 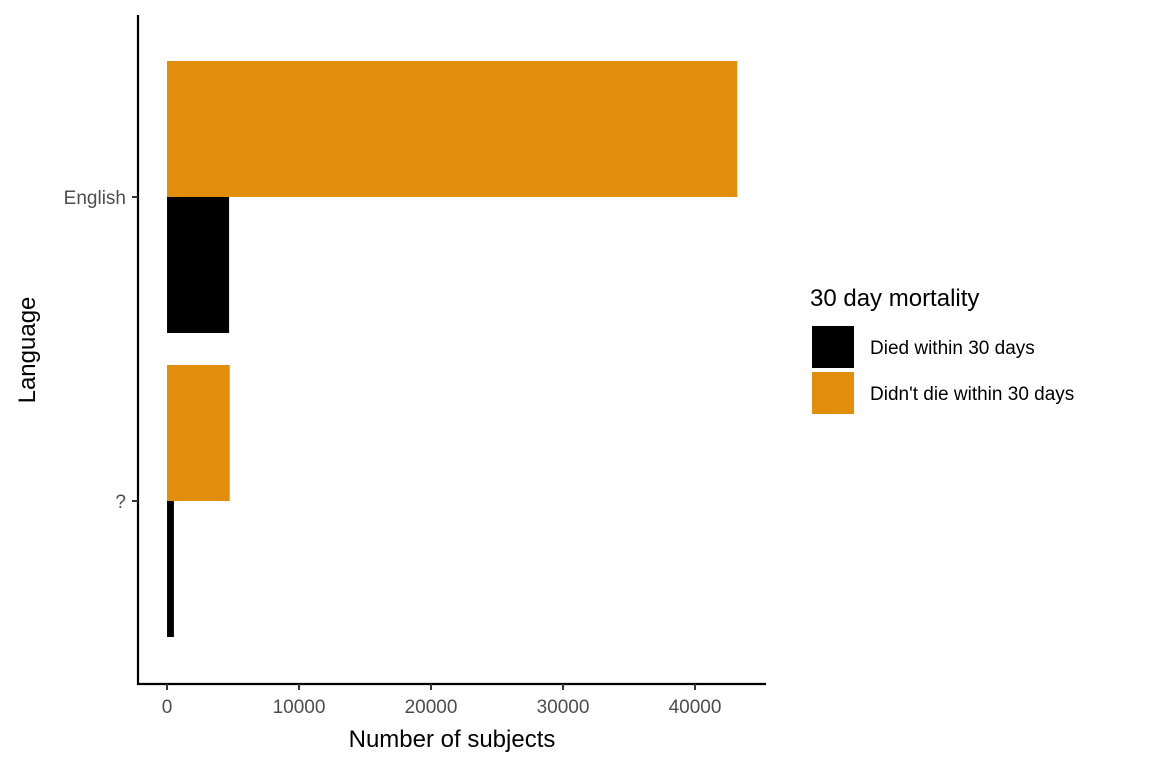 I want to click on bar-died-unknown, so click(x=170, y=569).